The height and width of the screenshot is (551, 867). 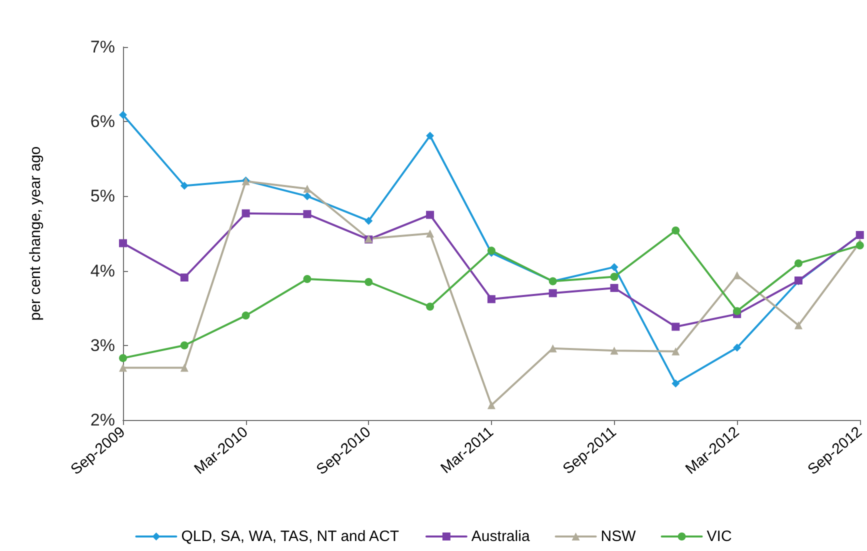 I want to click on y-tick-label: 5%, so click(x=102, y=196).